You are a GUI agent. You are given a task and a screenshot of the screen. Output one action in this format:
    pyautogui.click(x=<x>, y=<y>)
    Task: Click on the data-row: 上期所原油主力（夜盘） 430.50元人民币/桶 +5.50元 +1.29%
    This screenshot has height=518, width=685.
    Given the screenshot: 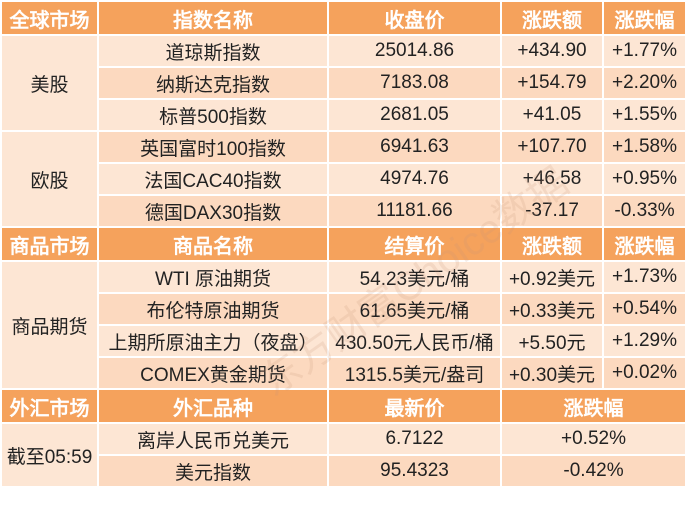 What is the action you would take?
    pyautogui.click(x=343, y=341)
    